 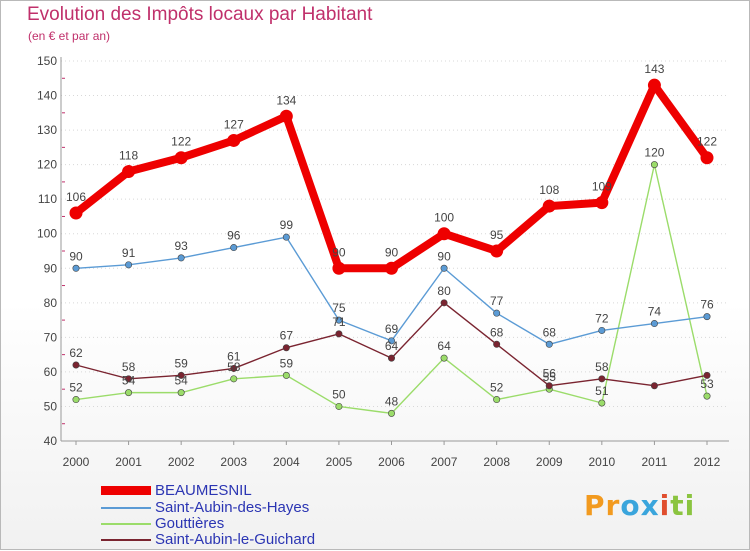 What do you see at coordinates (707, 142) in the screenshot?
I see `data-label: 122` at bounding box center [707, 142].